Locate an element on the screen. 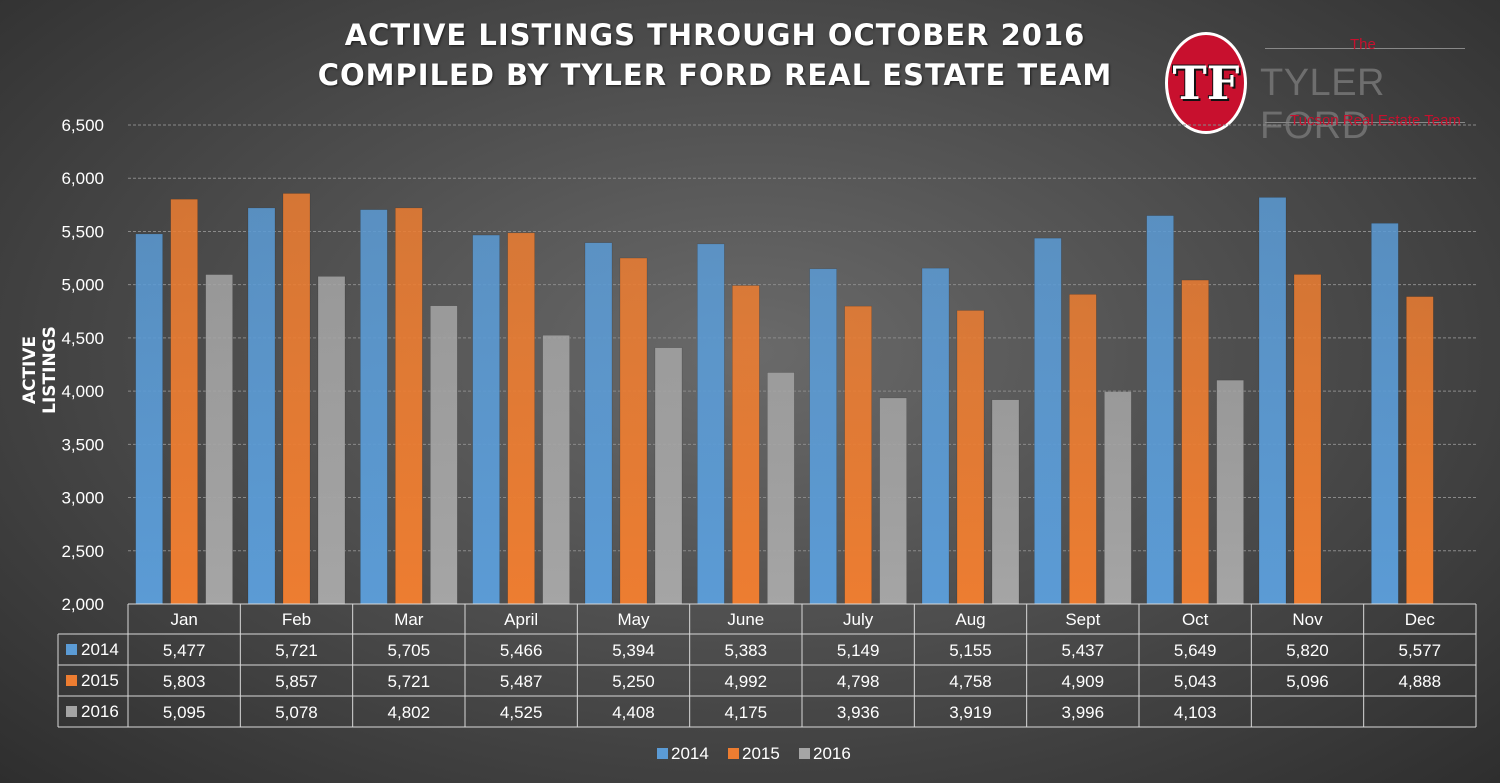 Image resolution: width=1500 pixels, height=783 pixels. bar-2016-Aug is located at coordinates (1005, 502).